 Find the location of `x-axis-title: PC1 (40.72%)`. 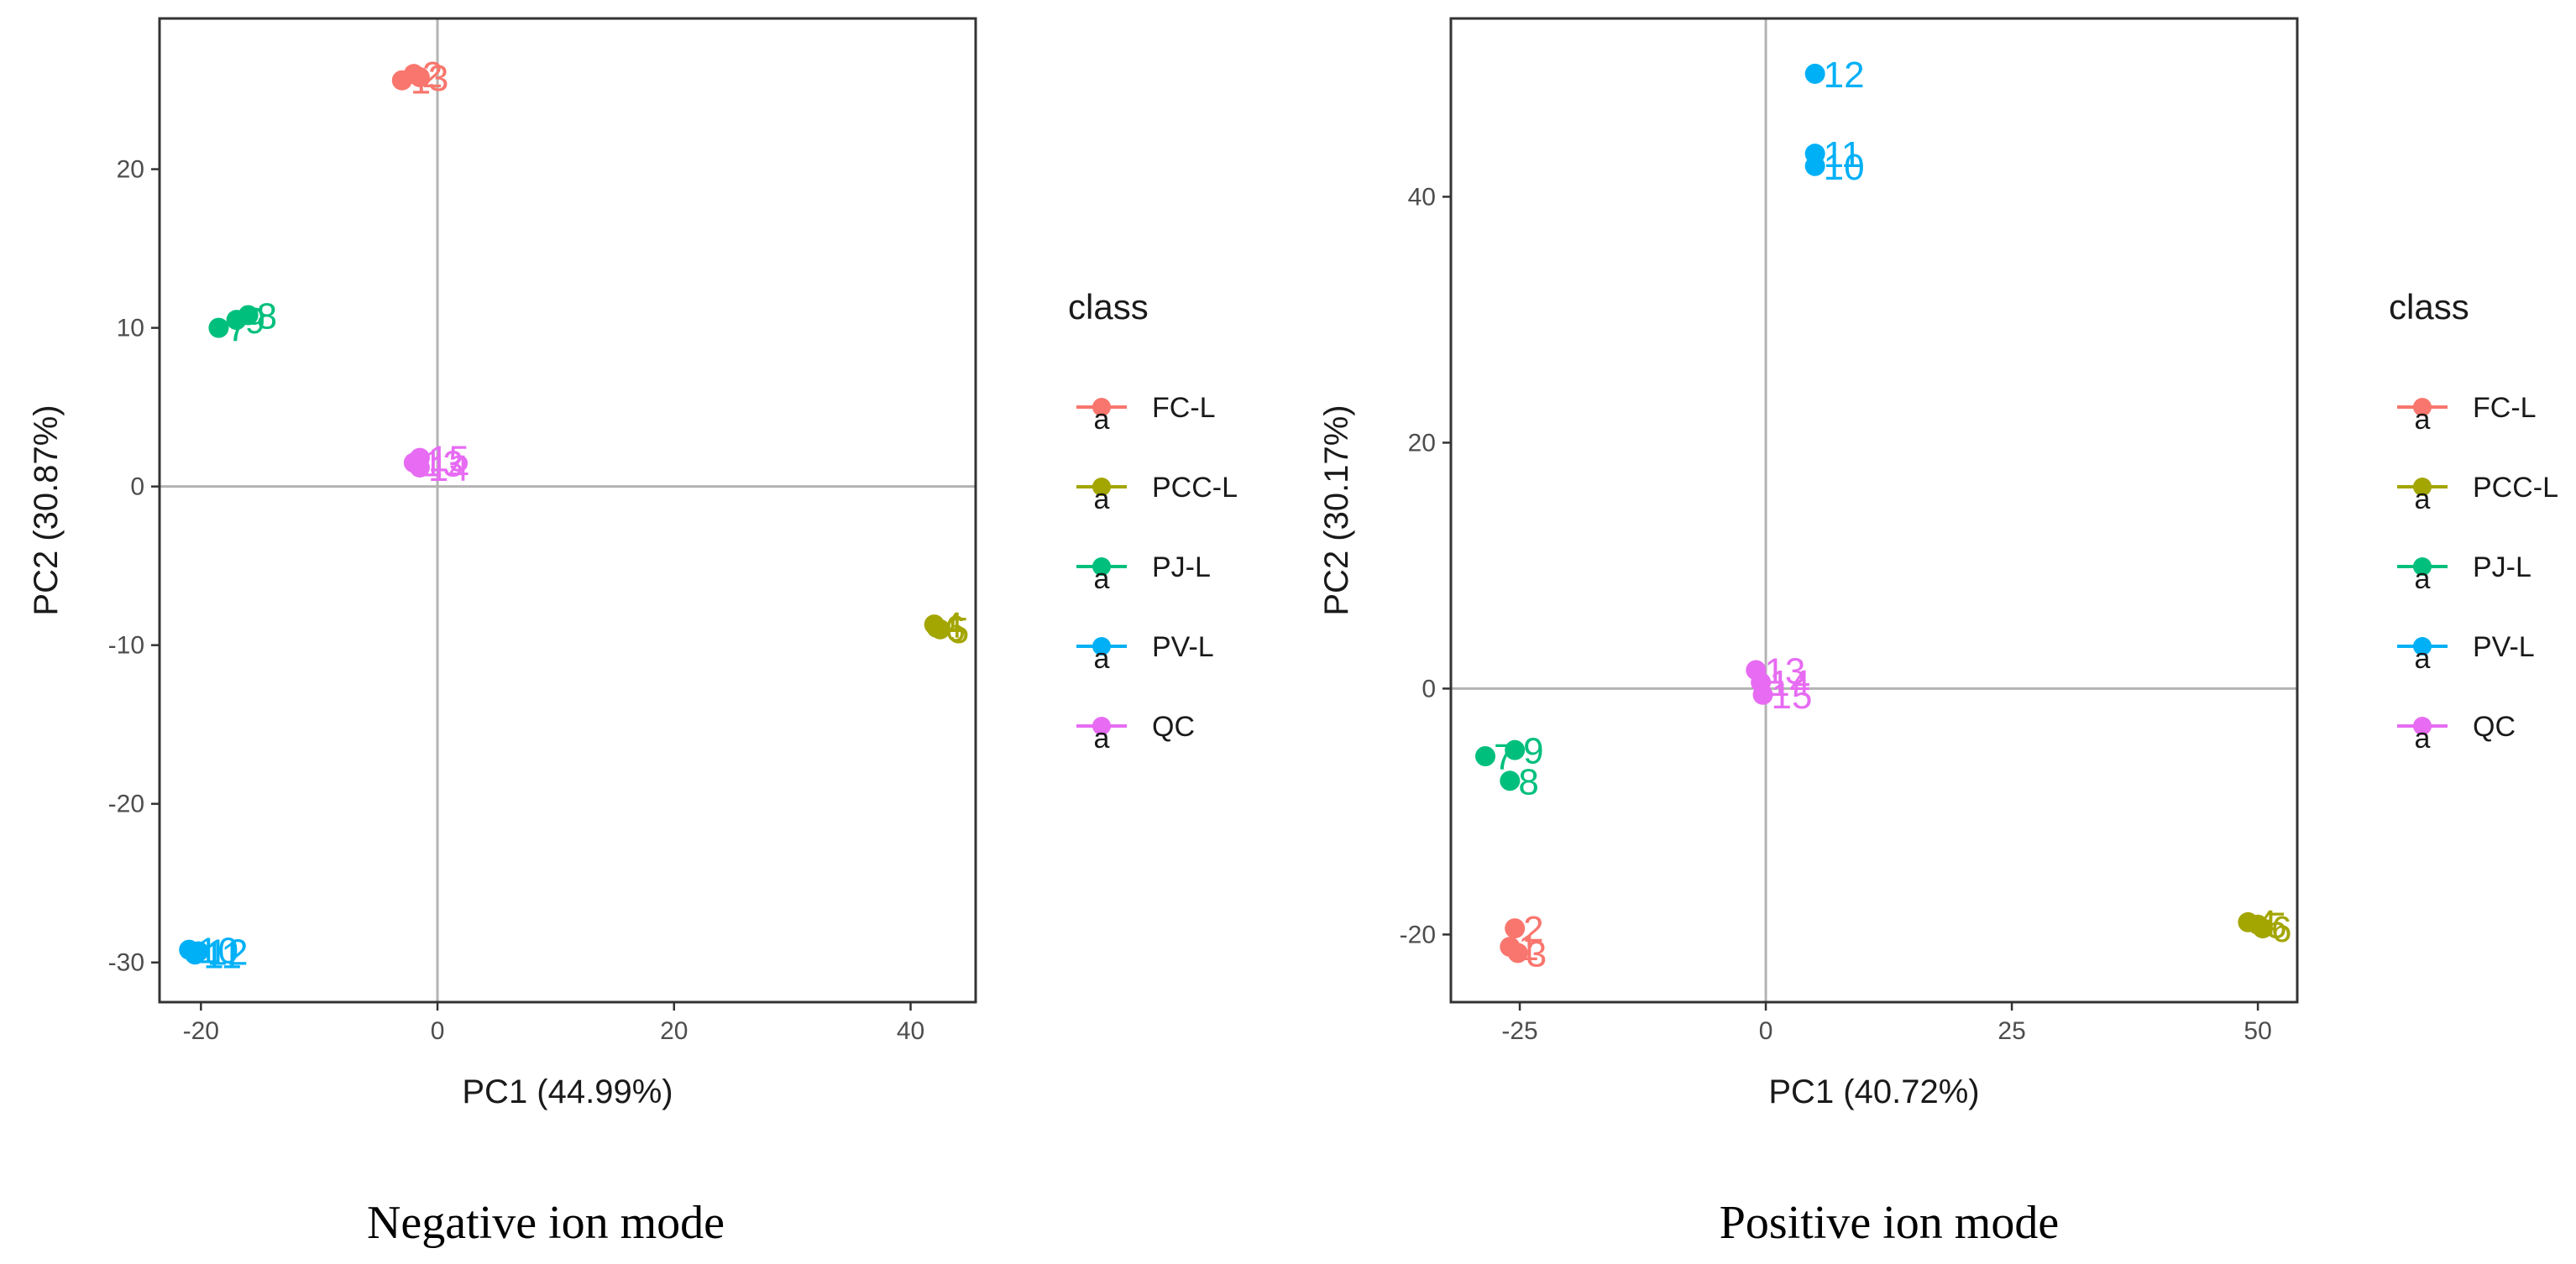

x-axis-title: PC1 (40.72%) is located at coordinates (1874, 1091).